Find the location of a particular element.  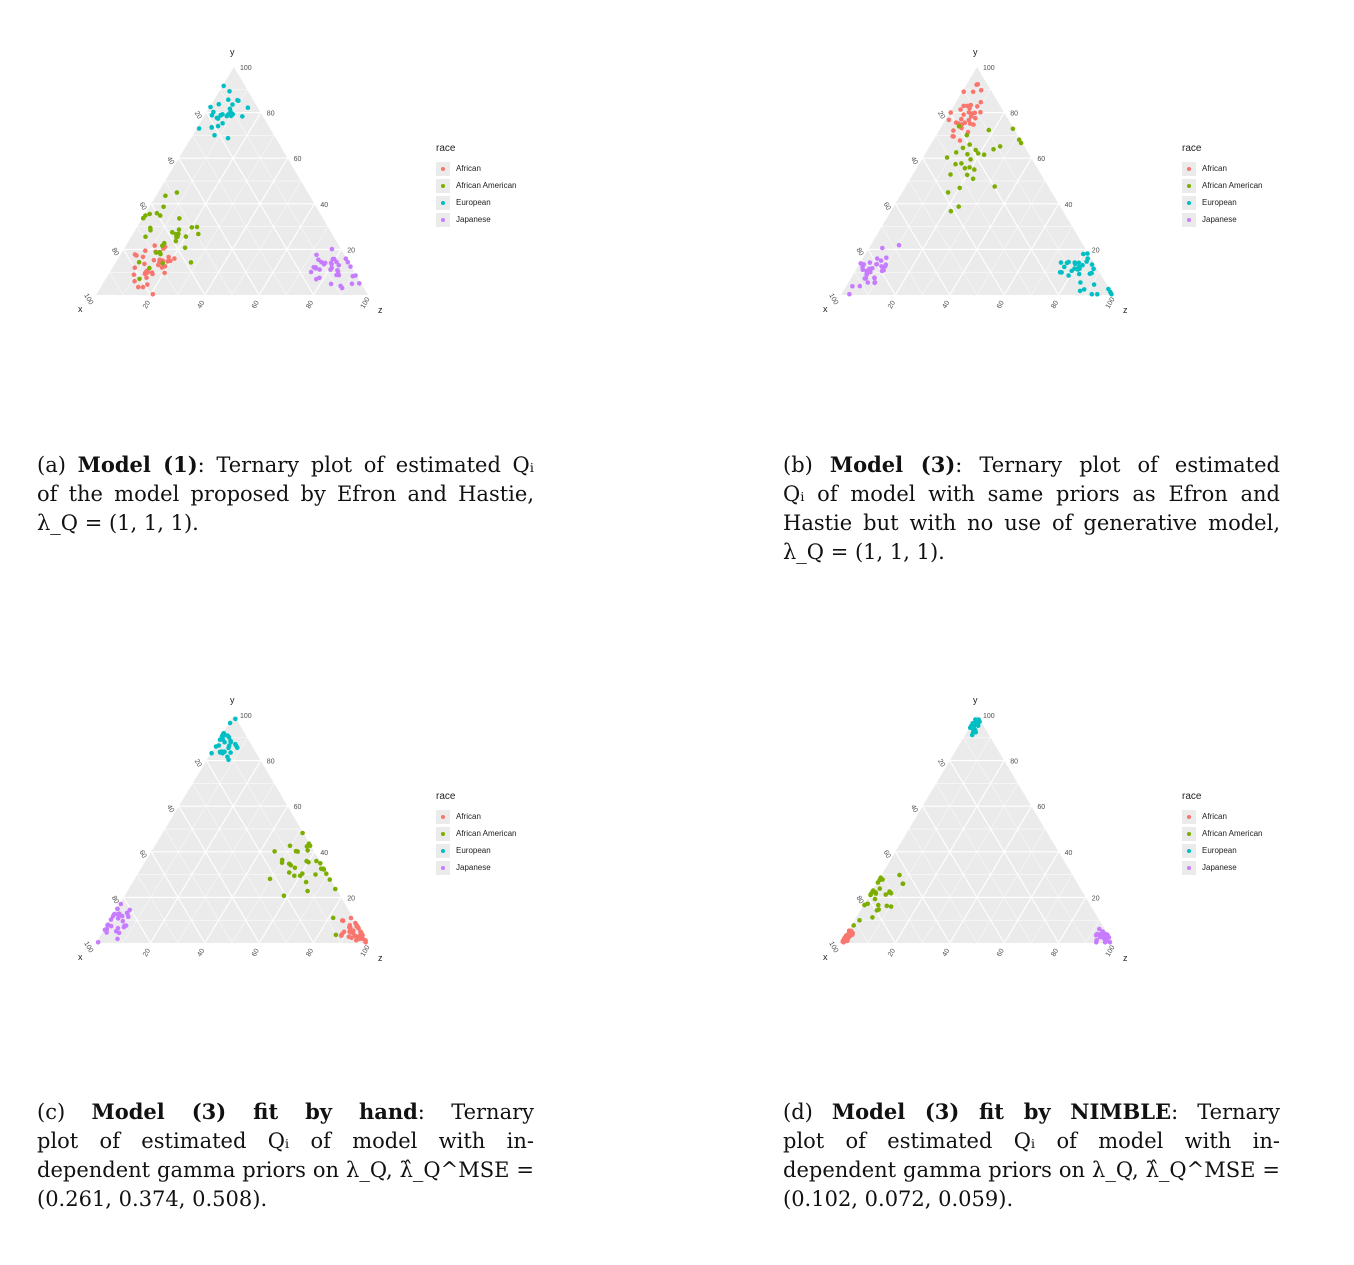

y-tick-label: 20 is located at coordinates (351, 250).